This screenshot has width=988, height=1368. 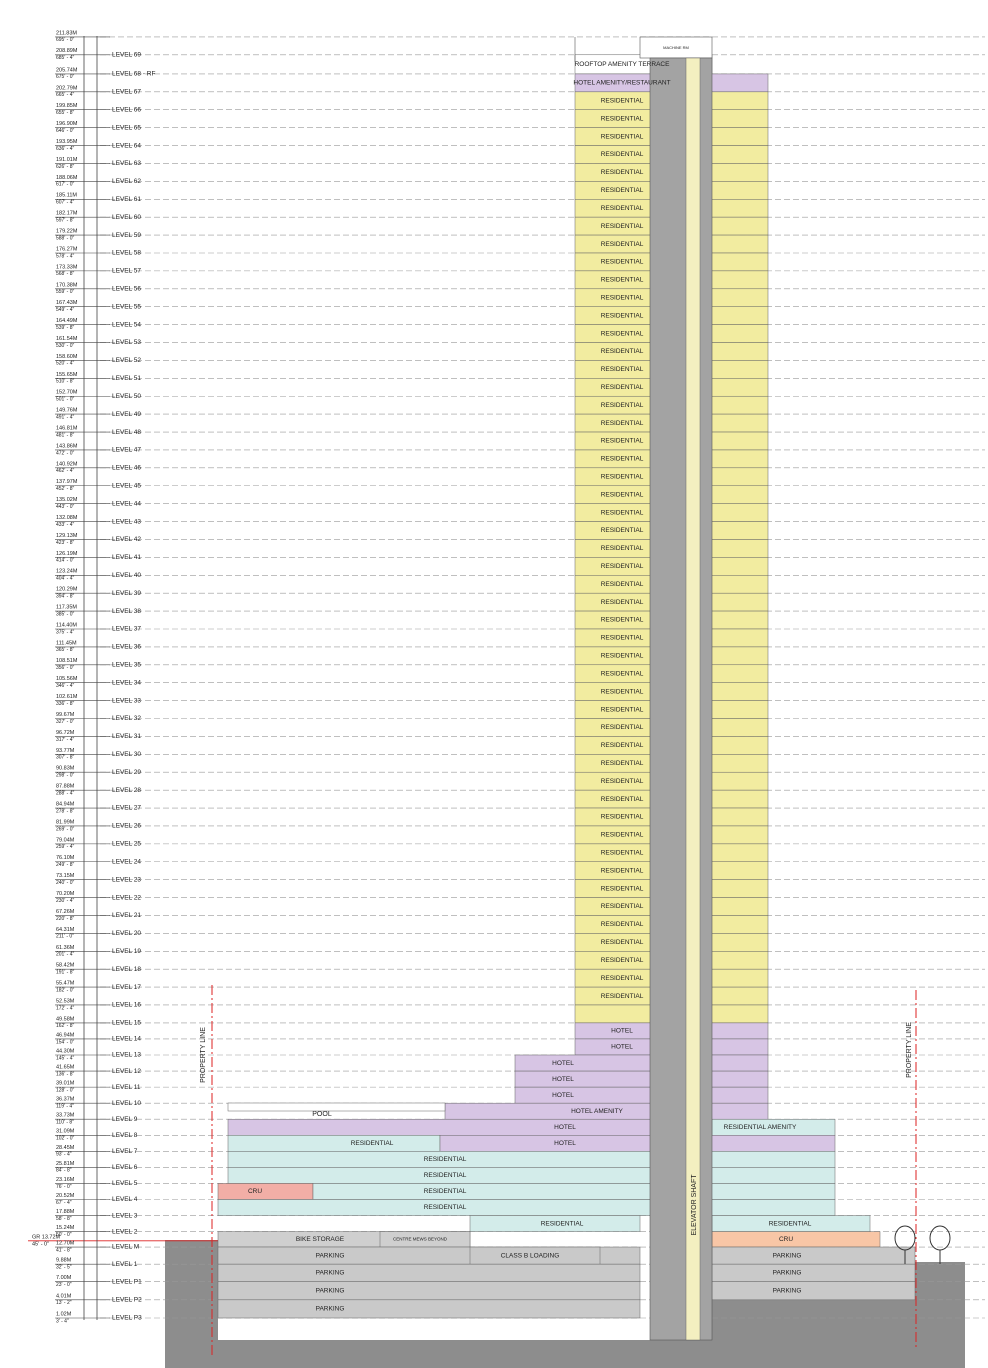 I want to click on elevation-imperial: 414' - 0", so click(x=65, y=561).